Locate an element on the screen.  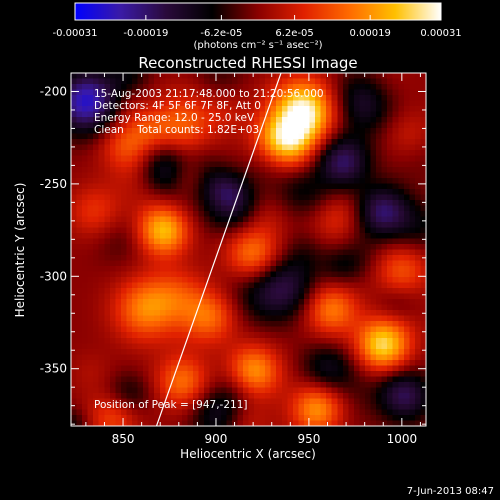
y-tick-label: -200 is located at coordinates (53, 91).